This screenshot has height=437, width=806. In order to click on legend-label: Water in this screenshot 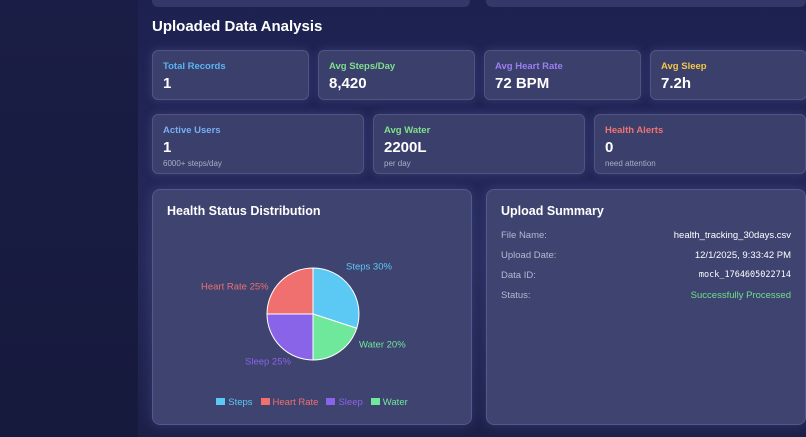, I will do `click(395, 402)`.